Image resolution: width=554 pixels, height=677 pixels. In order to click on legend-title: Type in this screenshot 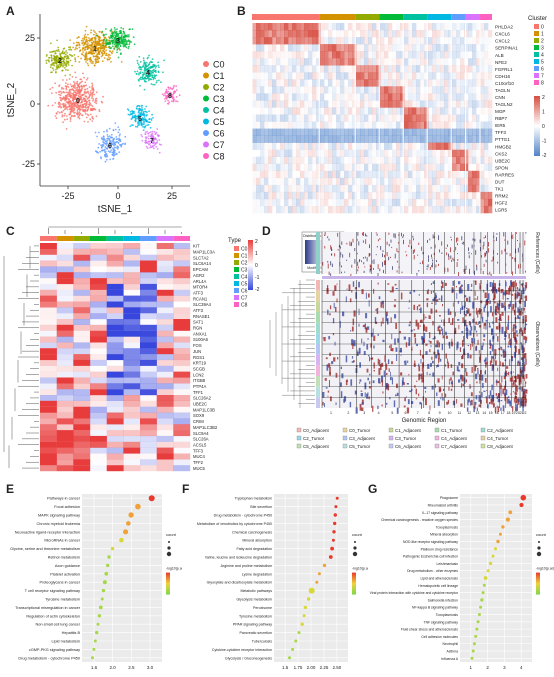, I will do `click(235, 241)`.